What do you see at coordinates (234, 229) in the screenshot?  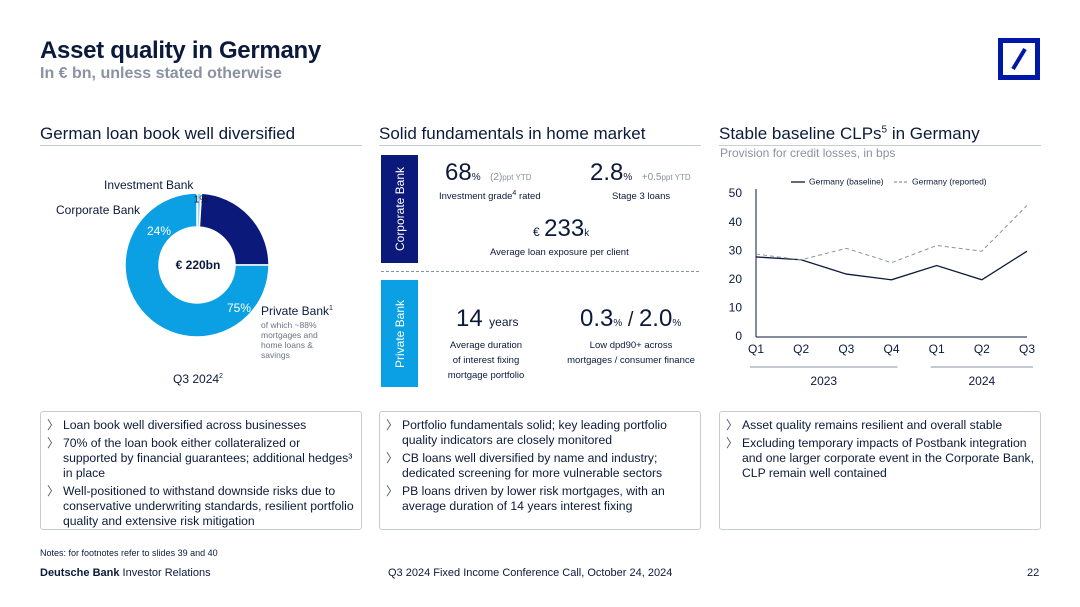 I see `donut-slice-corporate-bank` at bounding box center [234, 229].